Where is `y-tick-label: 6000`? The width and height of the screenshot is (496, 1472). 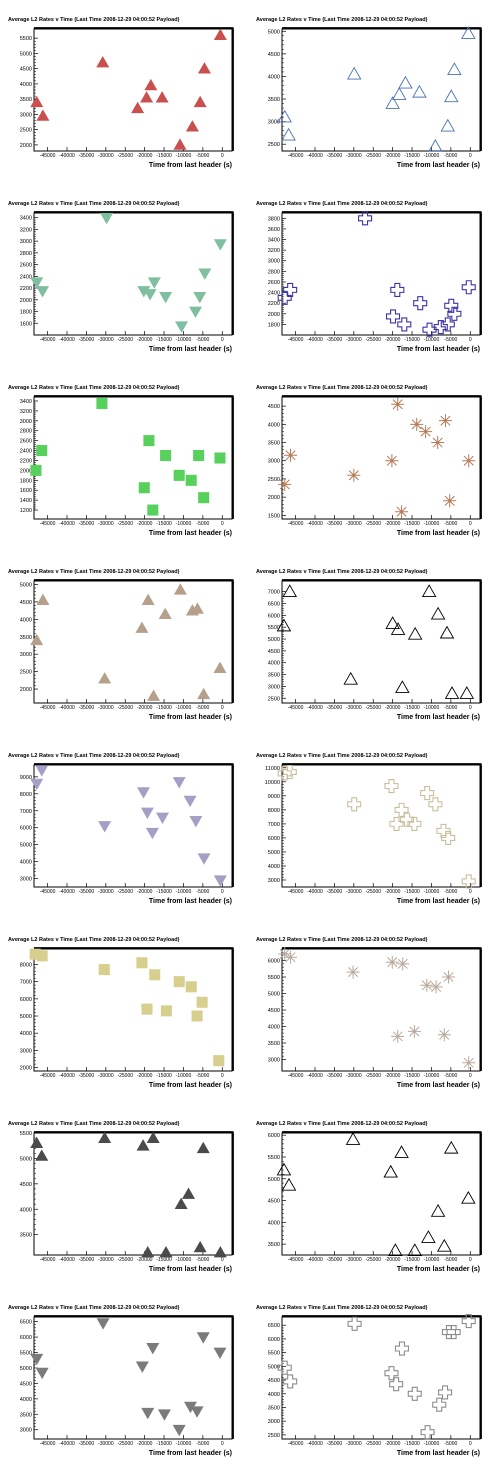
y-tick-label: 6000 is located at coordinates (274, 839).